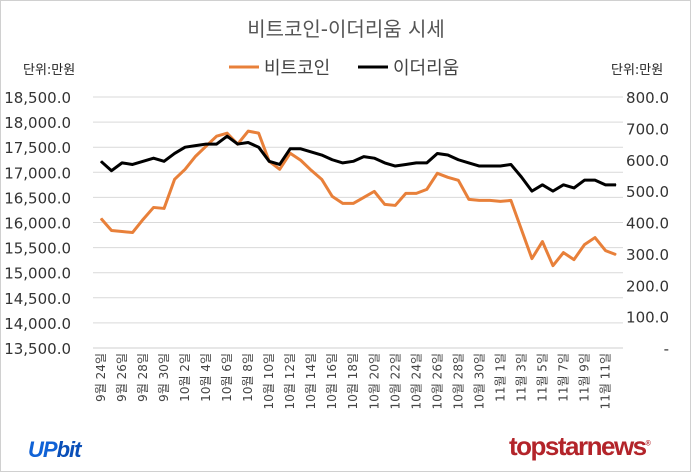 The height and width of the screenshot is (472, 691). What do you see at coordinates (521, 377) in the screenshot?
I see `x-tick-label: 11월 3일` at bounding box center [521, 377].